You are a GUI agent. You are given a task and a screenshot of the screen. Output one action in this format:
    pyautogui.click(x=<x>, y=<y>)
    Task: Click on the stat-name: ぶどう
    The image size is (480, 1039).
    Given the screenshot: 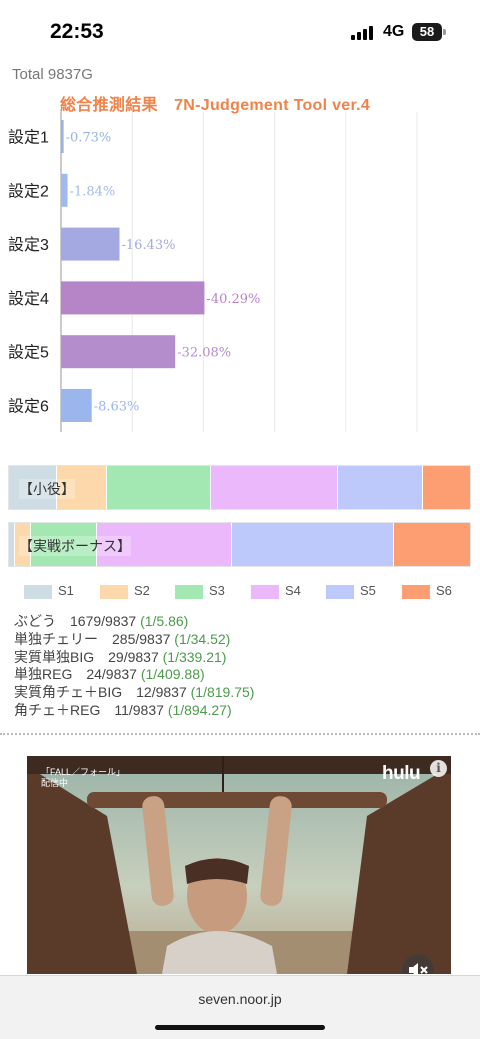 What is the action you would take?
    pyautogui.click(x=35, y=621)
    